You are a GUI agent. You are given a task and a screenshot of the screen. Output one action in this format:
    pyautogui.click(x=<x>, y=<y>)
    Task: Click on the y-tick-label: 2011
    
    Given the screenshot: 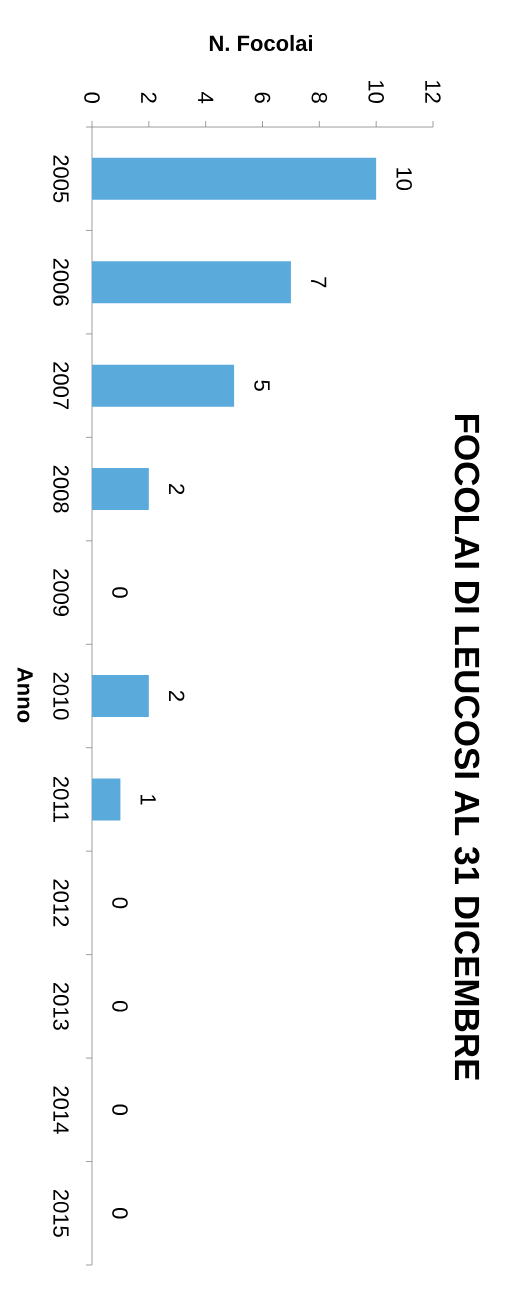 What is the action you would take?
    pyautogui.click(x=61, y=799)
    